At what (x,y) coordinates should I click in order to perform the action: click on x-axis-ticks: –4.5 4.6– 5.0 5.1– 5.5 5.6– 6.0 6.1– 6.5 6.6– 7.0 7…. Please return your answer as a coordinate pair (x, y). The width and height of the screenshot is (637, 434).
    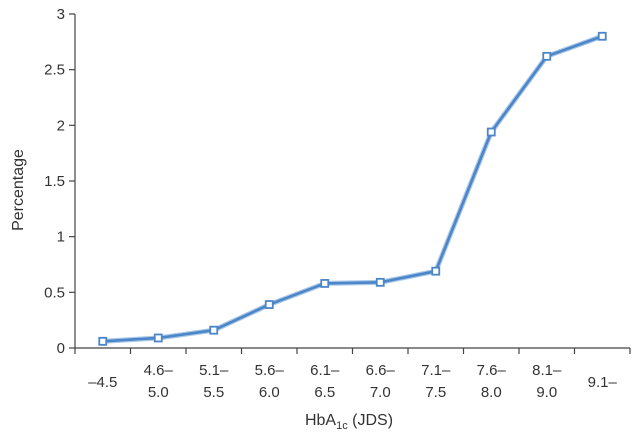
    Looking at the image, I should click on (352, 374).